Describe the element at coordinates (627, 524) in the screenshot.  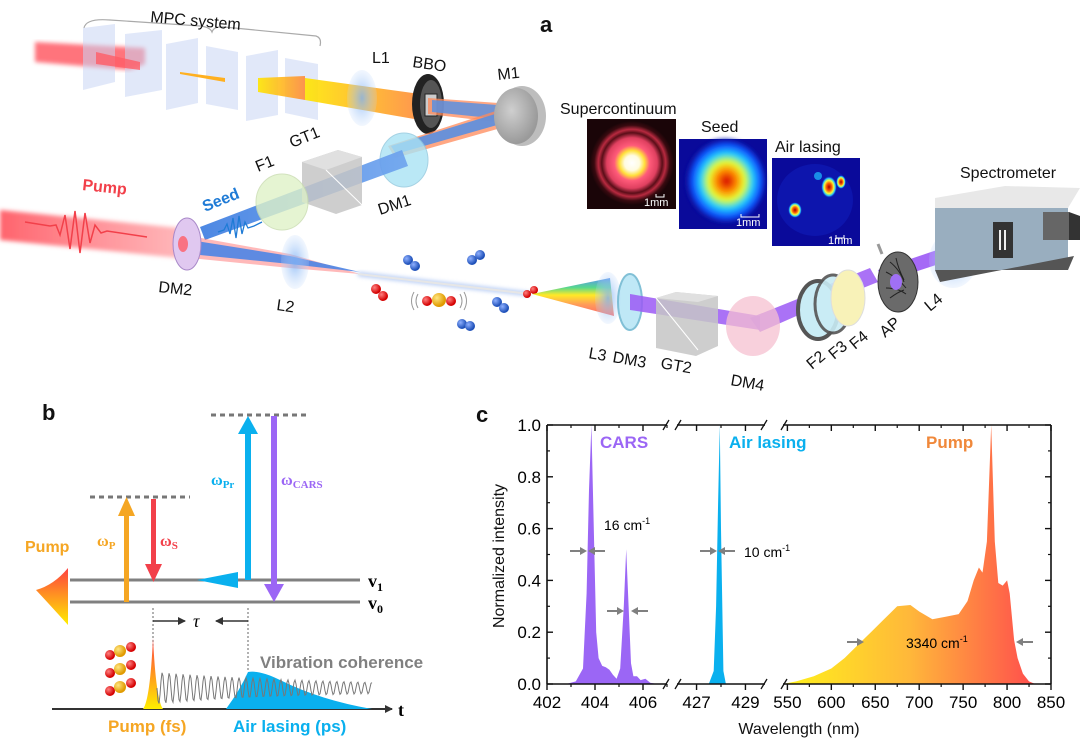
I see `fwhm-cars-label: 16 cm-1` at that location.